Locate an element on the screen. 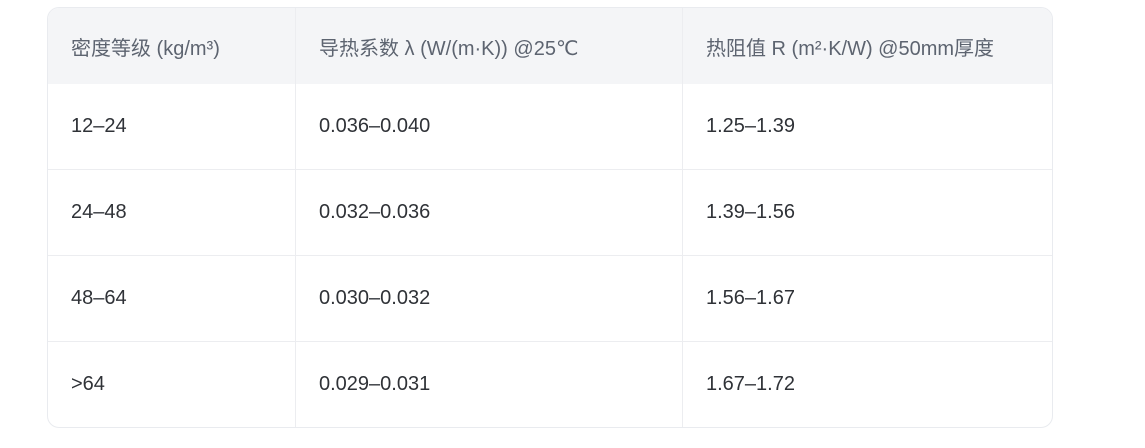 This screenshot has width=1145, height=448. header-label-thermal-resistance: 热阻值 R (m²·K/W) @50mm厚度 is located at coordinates (850, 48).